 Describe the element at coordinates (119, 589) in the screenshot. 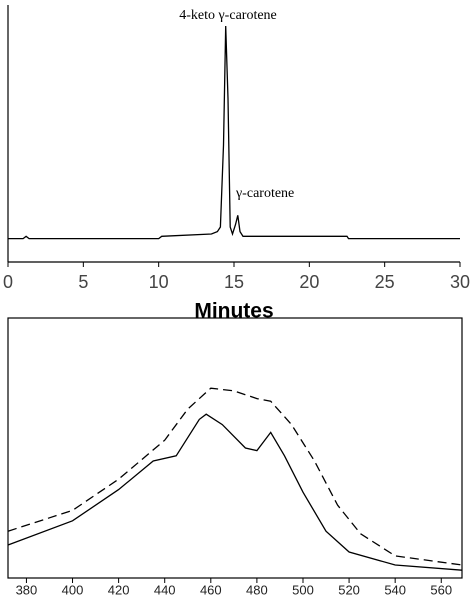

I see `x-tick-label: 420` at that location.